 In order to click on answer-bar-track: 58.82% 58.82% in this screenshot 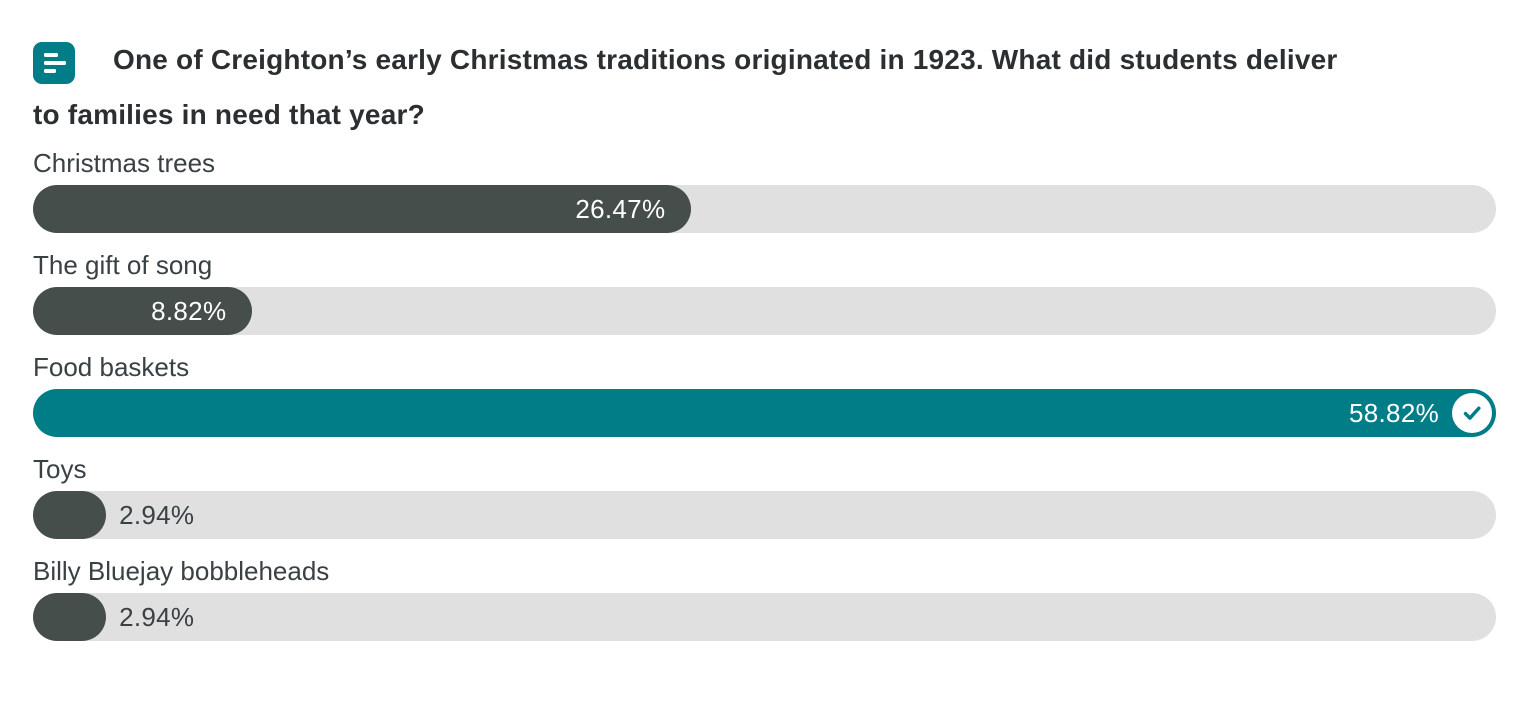, I will do `click(764, 413)`.